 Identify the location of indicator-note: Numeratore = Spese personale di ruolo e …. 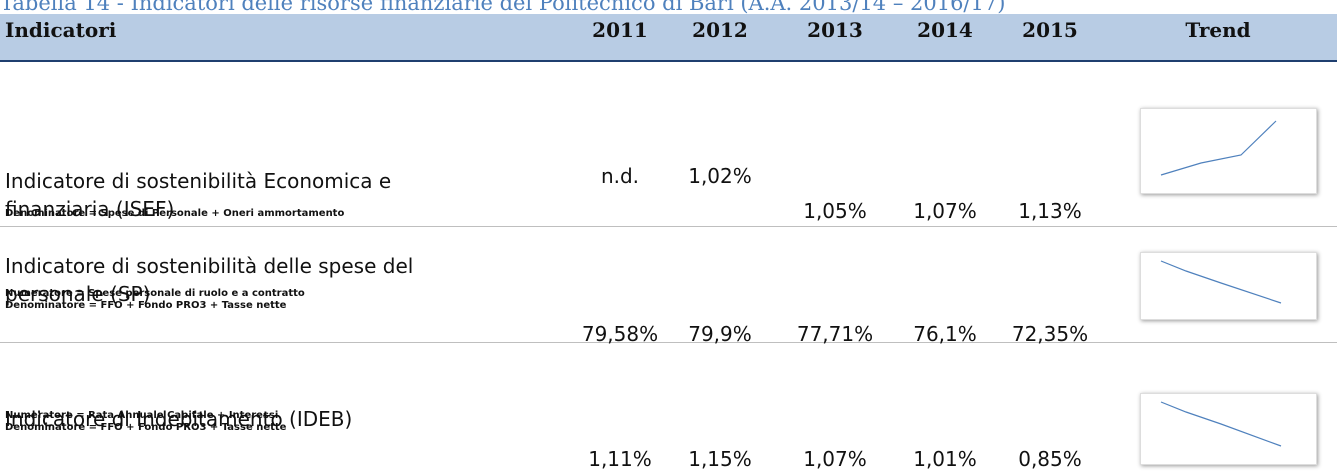
(155, 293).